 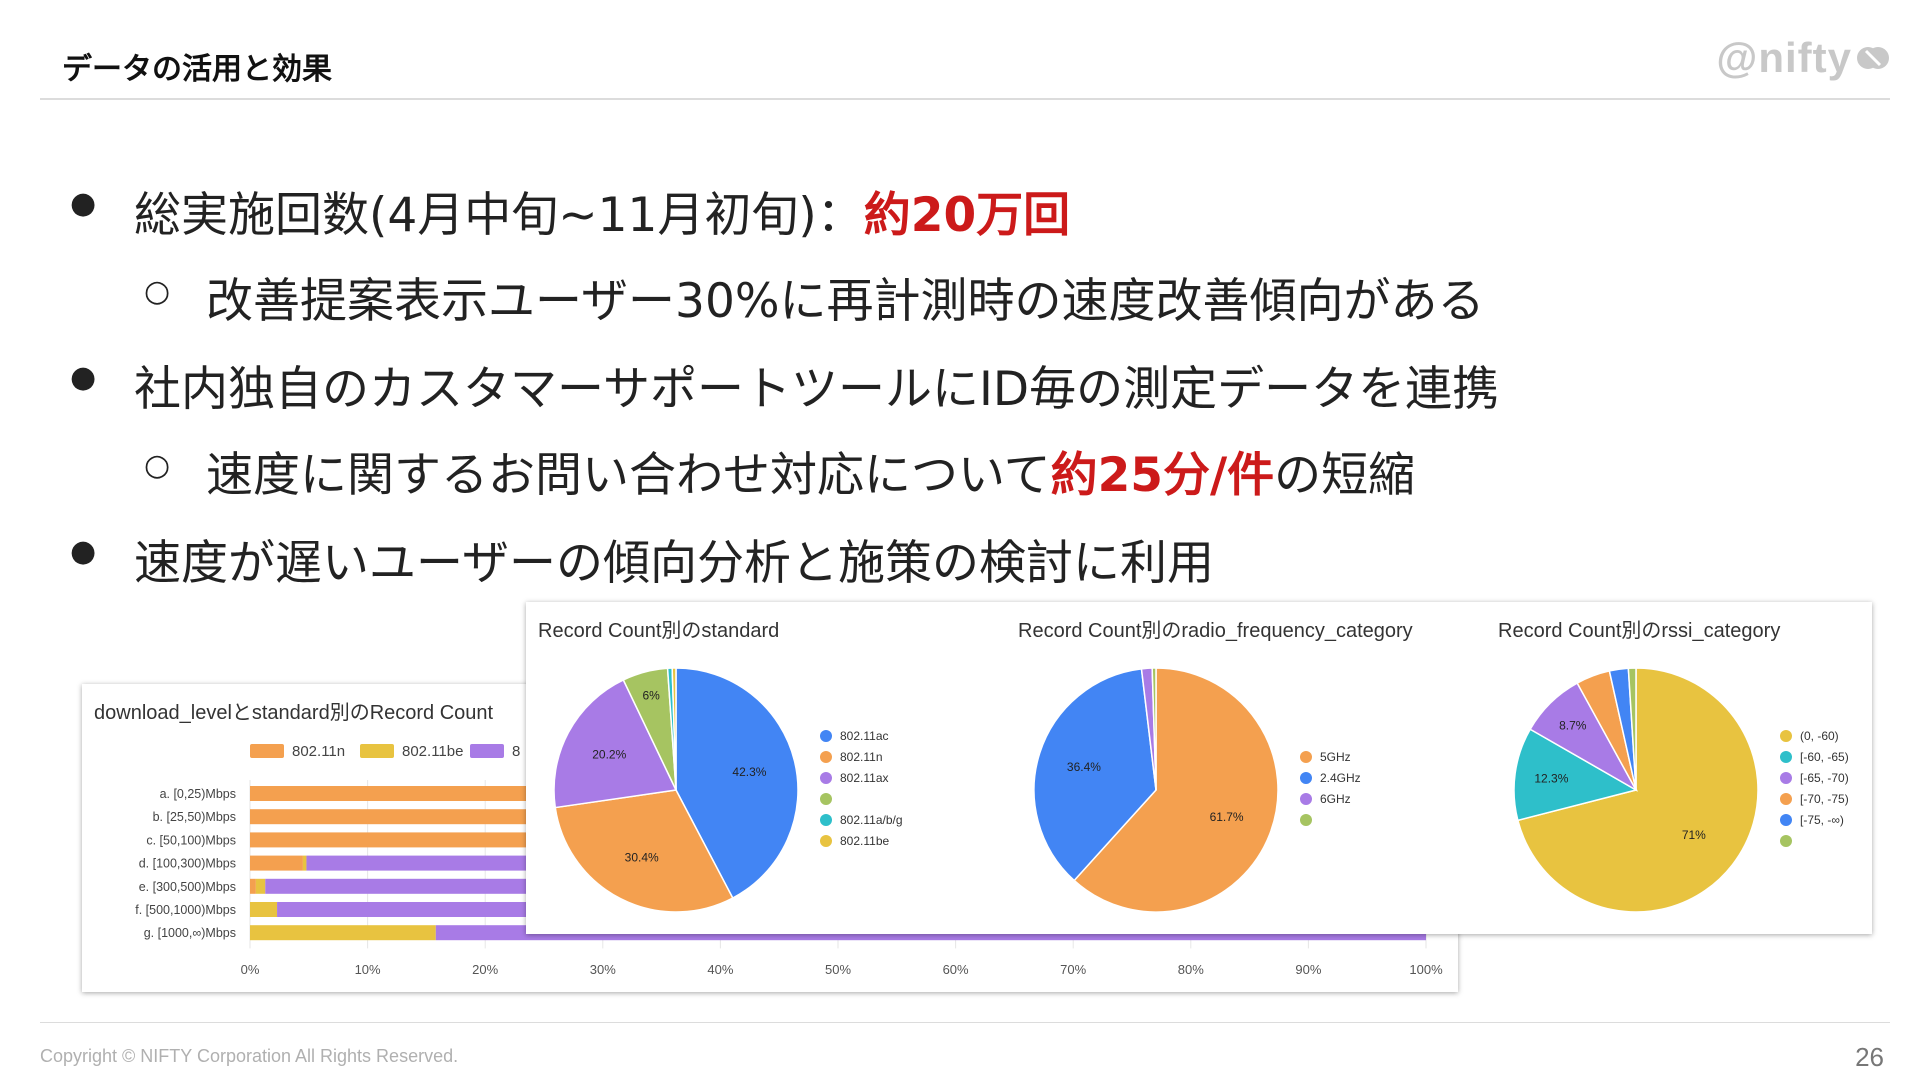 What do you see at coordinates (1308, 969) in the screenshot?
I see `x-tick-label: 90%` at bounding box center [1308, 969].